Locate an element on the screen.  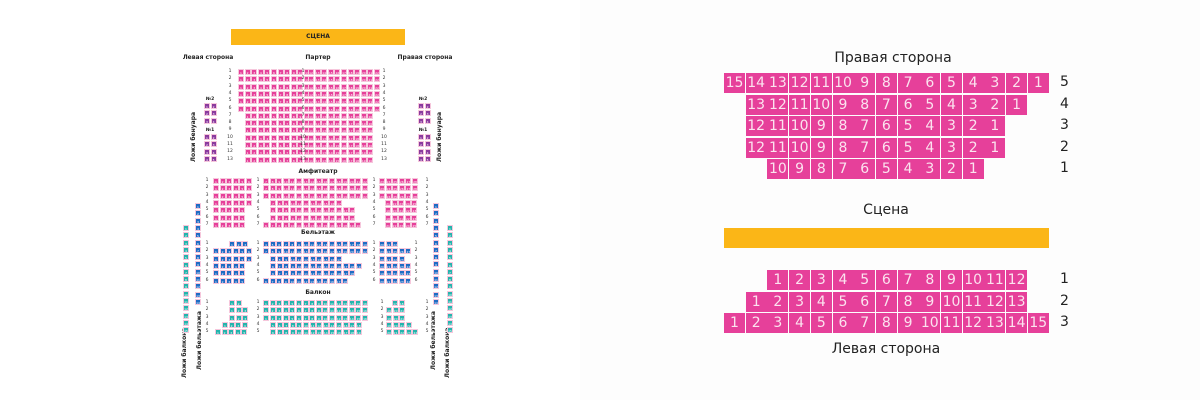
seat: 27 is located at coordinates (408, 181).